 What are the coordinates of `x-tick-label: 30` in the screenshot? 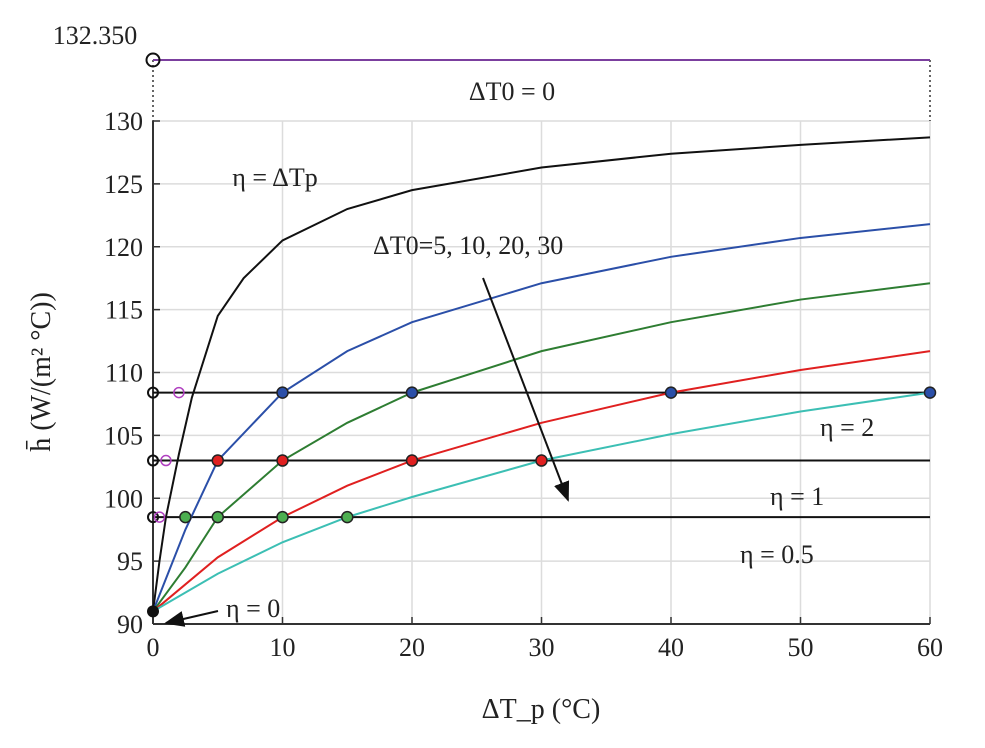 It's located at (542, 647).